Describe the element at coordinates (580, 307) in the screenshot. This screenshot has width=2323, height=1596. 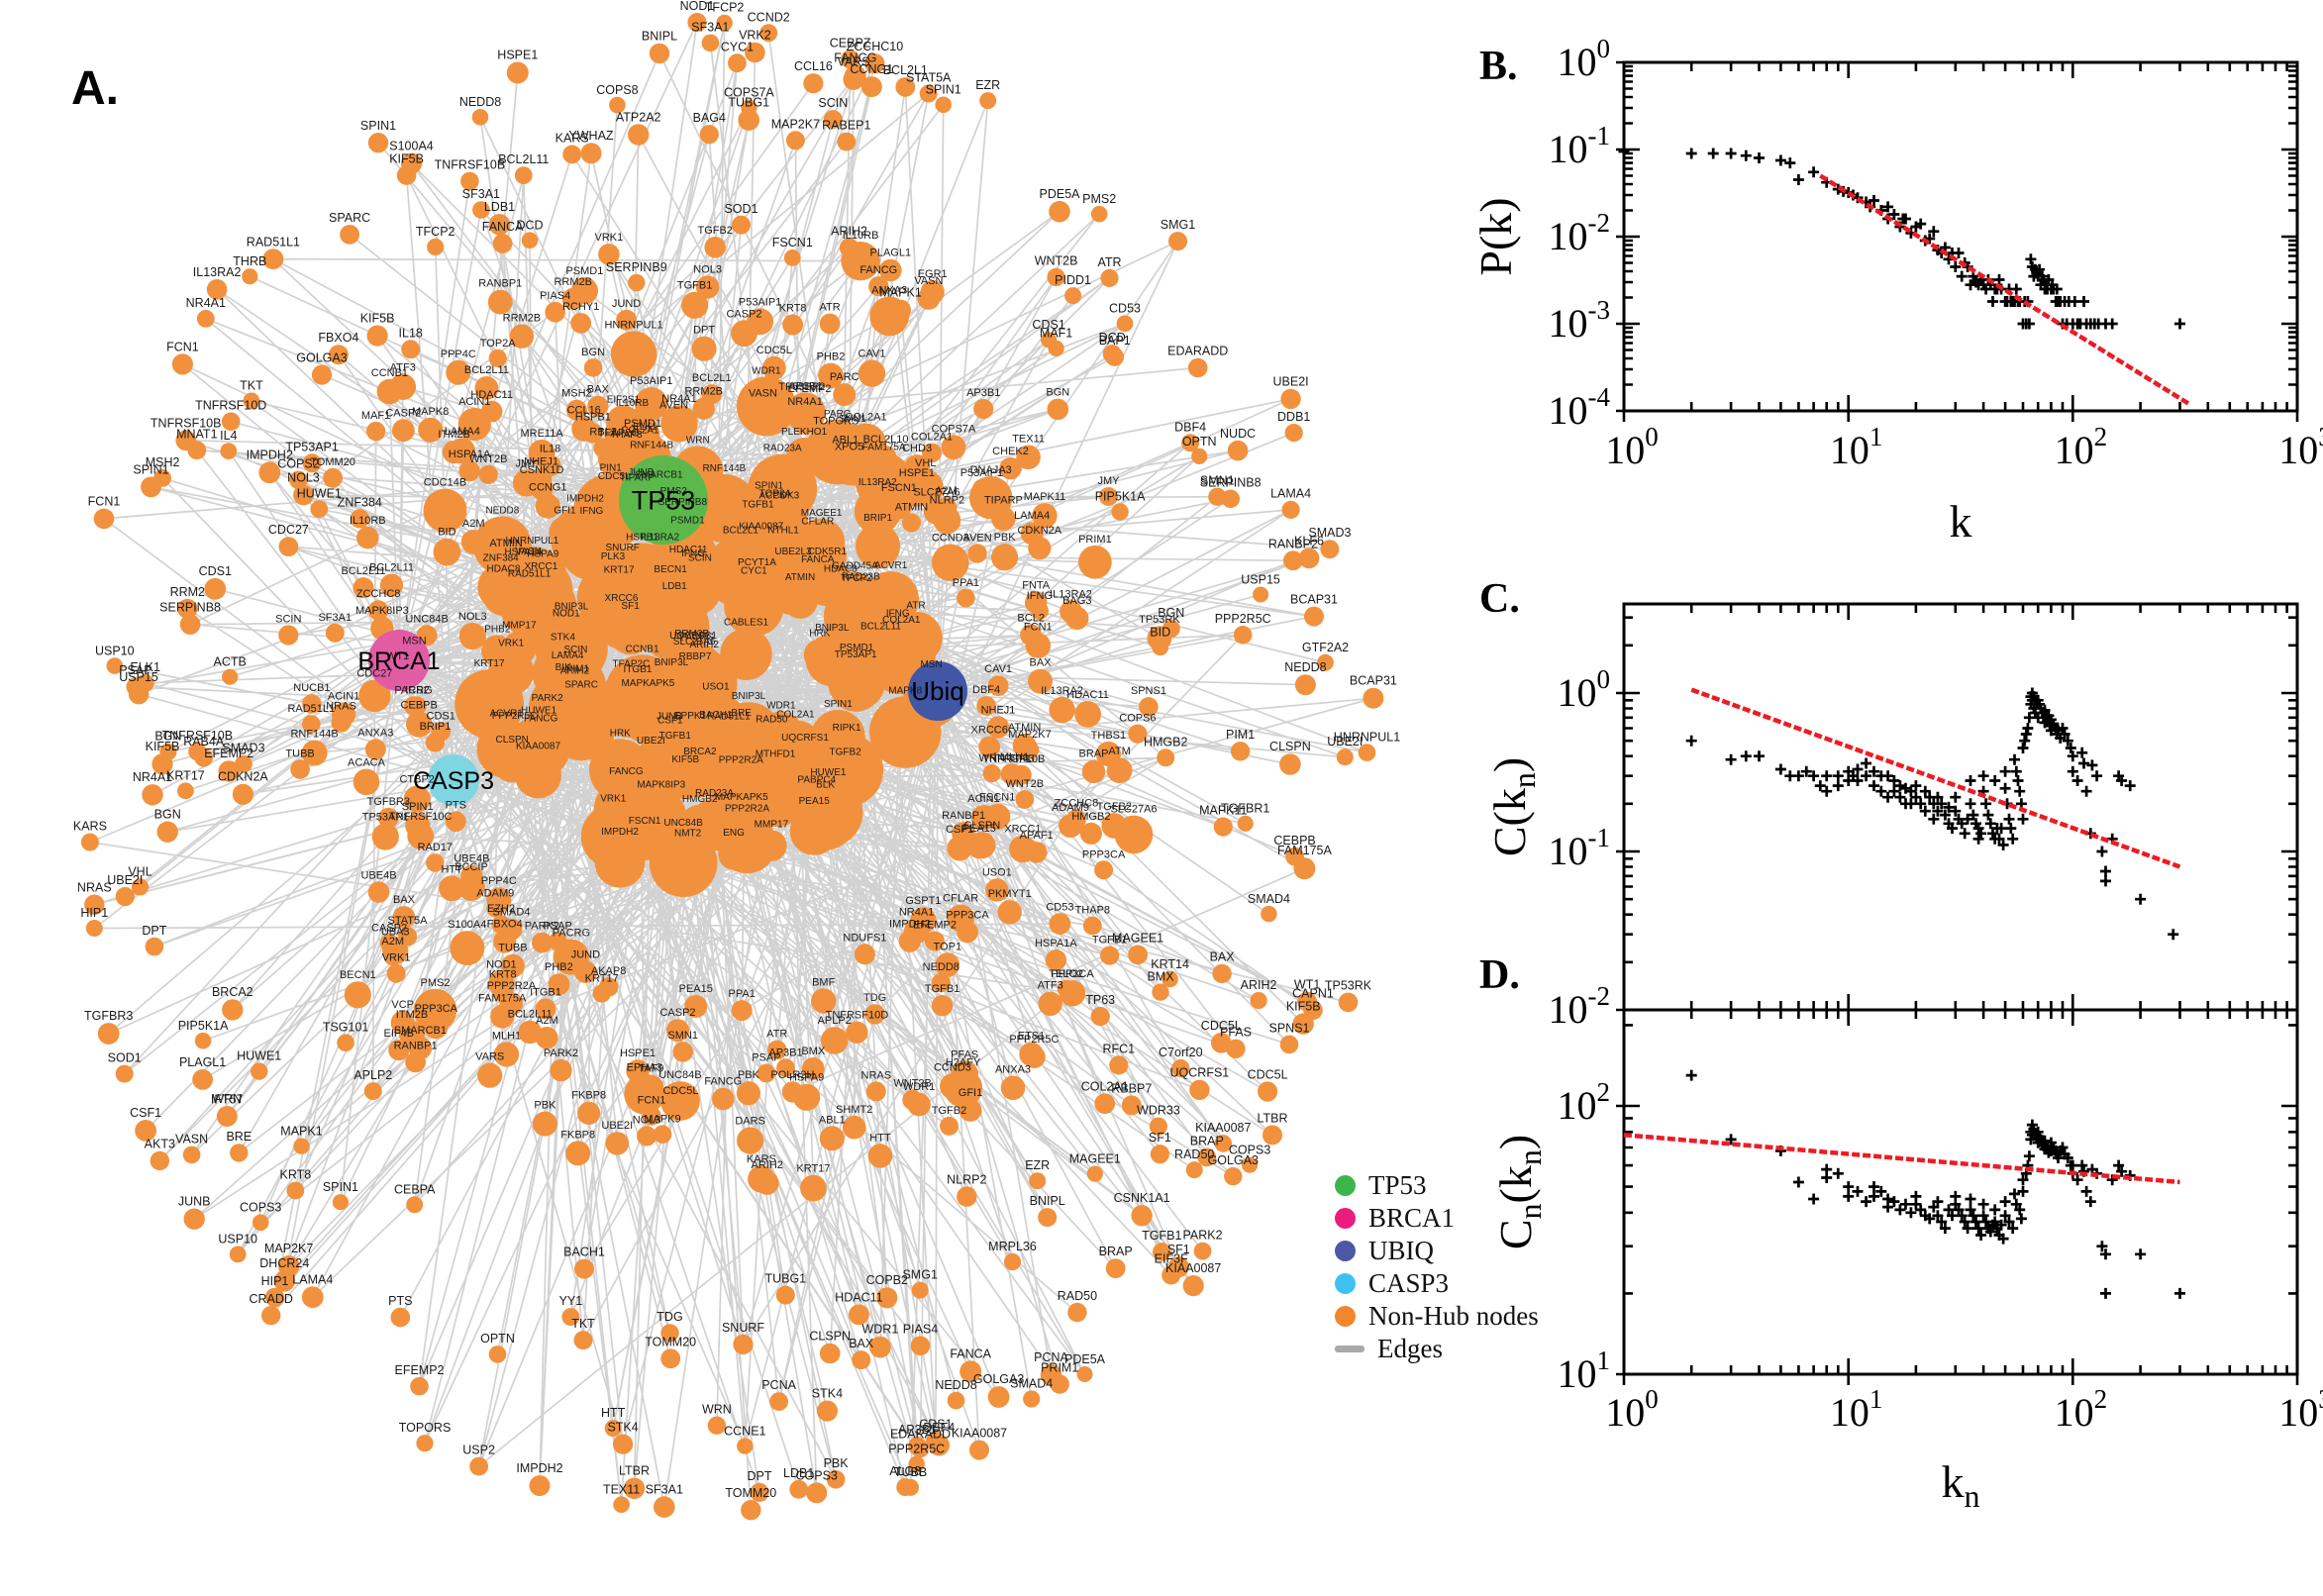
I see `network-node-label: RCHY1` at that location.